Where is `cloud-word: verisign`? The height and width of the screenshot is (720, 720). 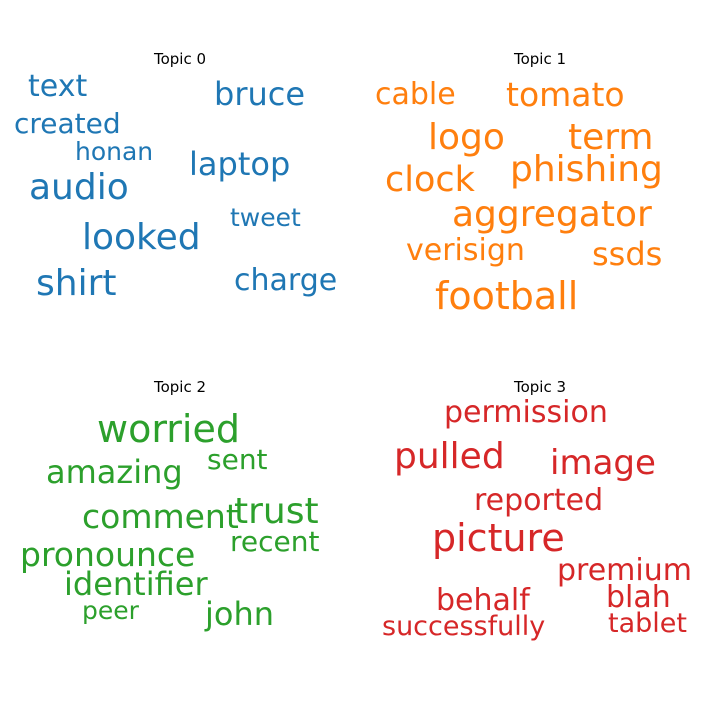
cloud-word: verisign is located at coordinates (465, 250).